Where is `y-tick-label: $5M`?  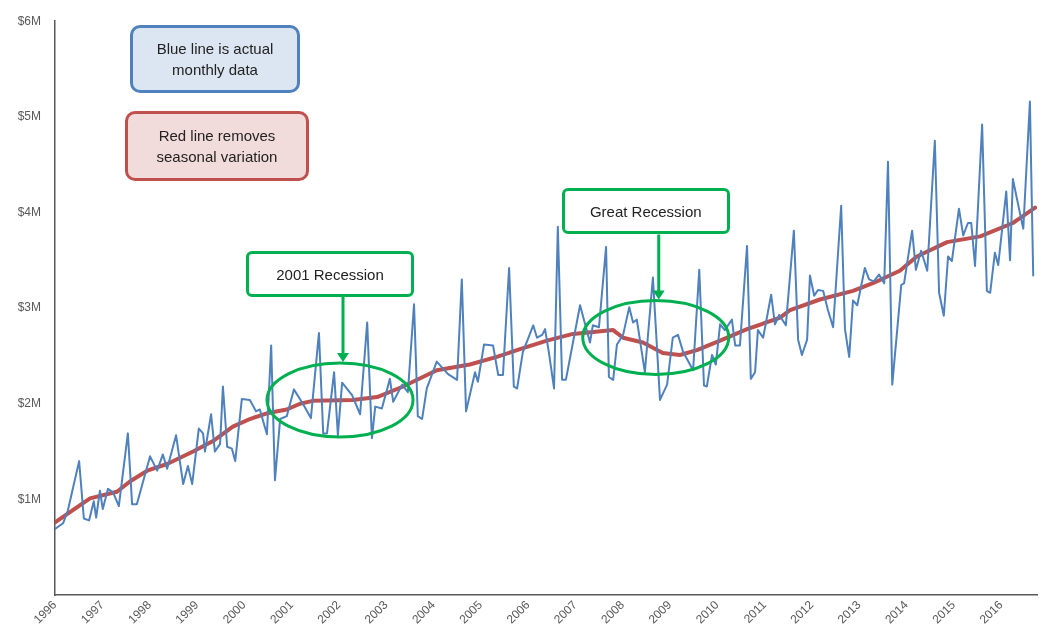 y-tick-label: $5M is located at coordinates (29, 116).